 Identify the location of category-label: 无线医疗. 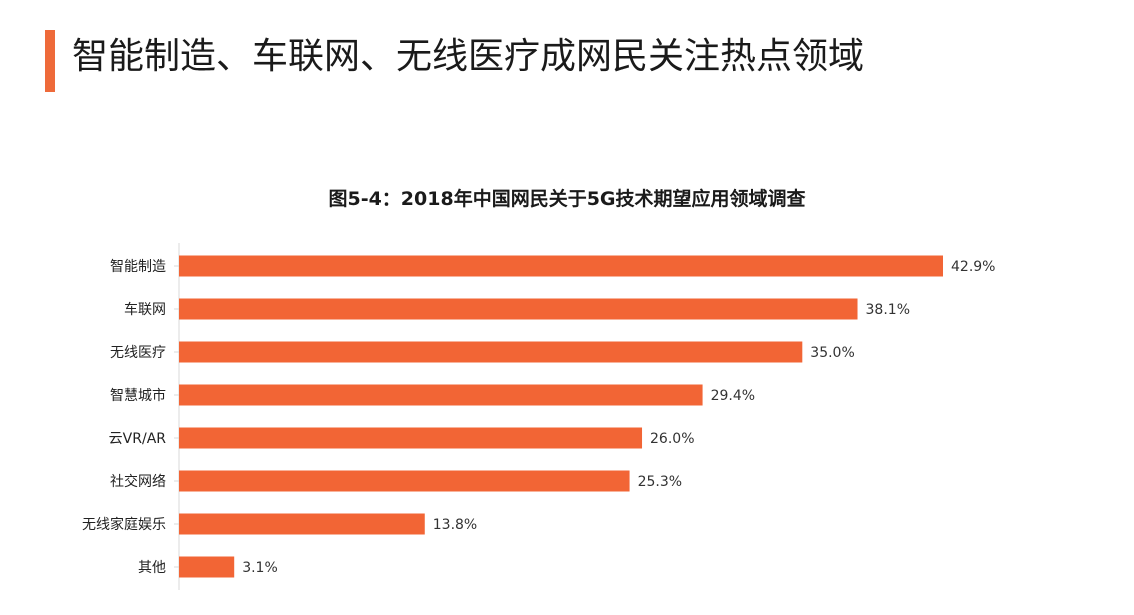
(138, 353).